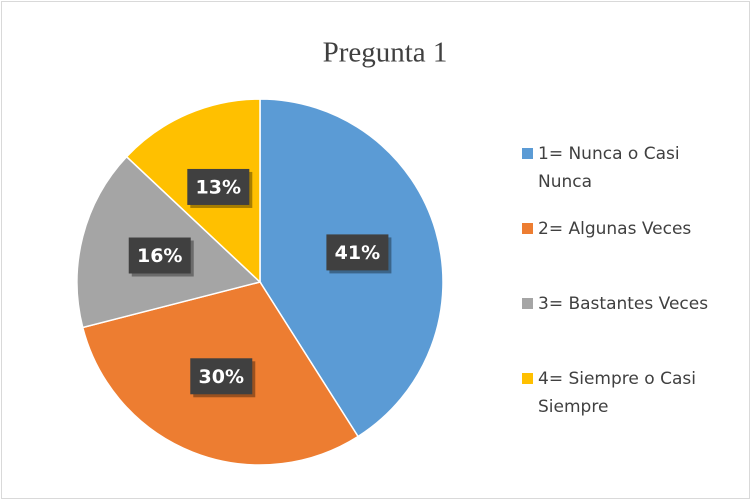 The width and height of the screenshot is (751, 500). Describe the element at coordinates (615, 229) in the screenshot. I see `legend-label: 2= Algunas Veces` at that location.